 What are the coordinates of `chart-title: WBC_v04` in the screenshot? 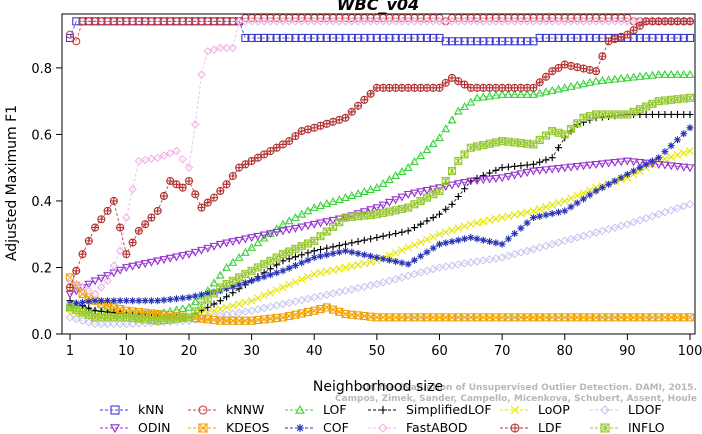 It's located at (378, 7).